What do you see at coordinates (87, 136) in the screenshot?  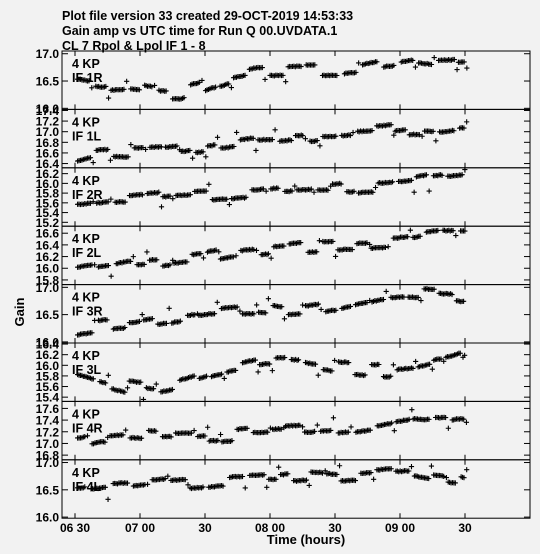 I see `panel-channel-label: IF 1L` at bounding box center [87, 136].